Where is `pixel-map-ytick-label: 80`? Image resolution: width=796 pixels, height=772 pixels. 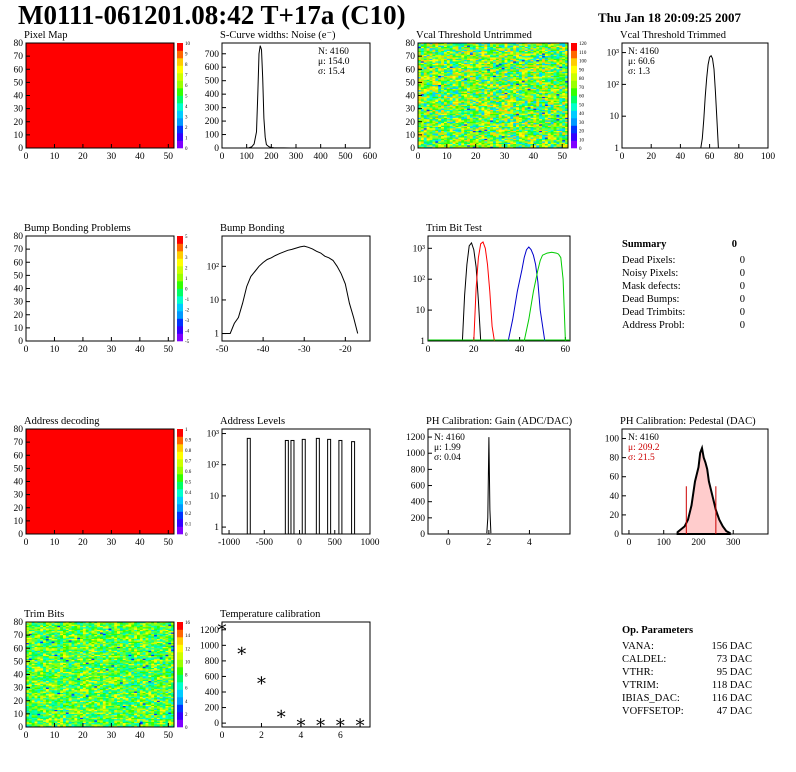
pixel-map-ytick-label: 80 is located at coordinates (19, 44).